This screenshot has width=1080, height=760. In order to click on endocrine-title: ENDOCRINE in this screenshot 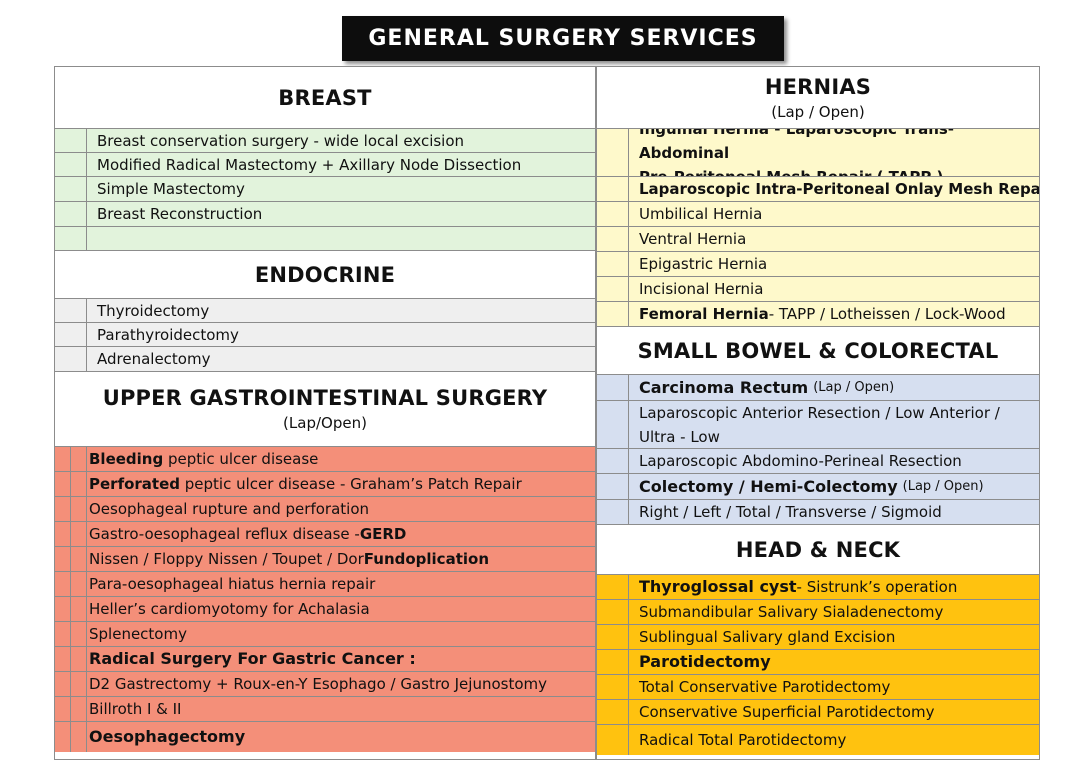, I will do `click(325, 274)`.